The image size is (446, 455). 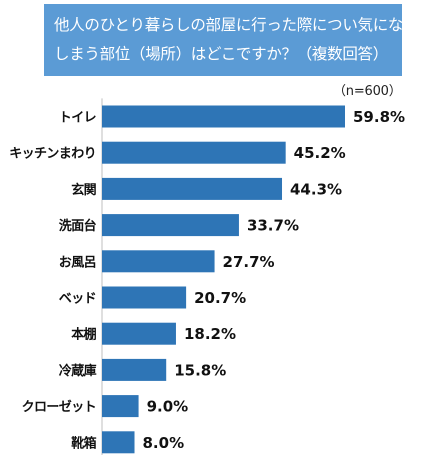 I want to click on value-label: 59.8%, so click(x=379, y=117).